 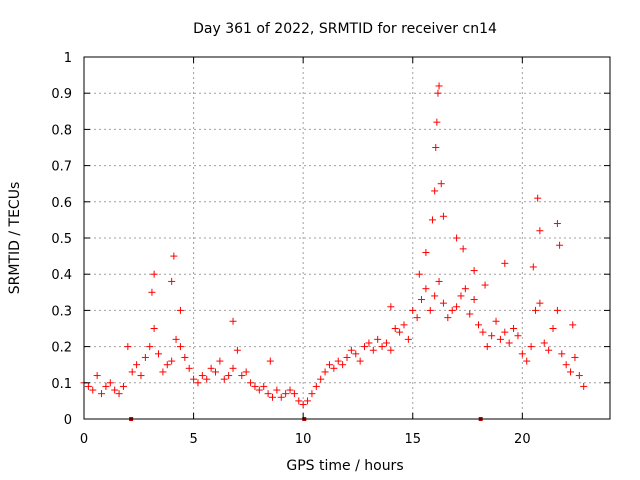 What do you see at coordinates (68, 420) in the screenshot?
I see `y-tick-label: 0` at bounding box center [68, 420].